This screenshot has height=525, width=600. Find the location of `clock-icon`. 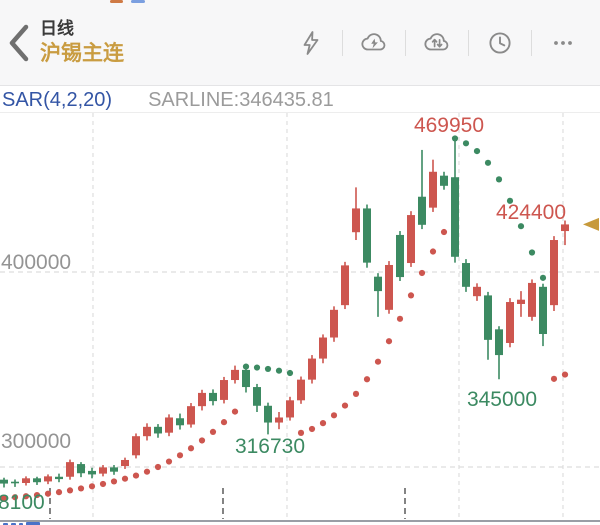

clock-icon is located at coordinates (500, 42).